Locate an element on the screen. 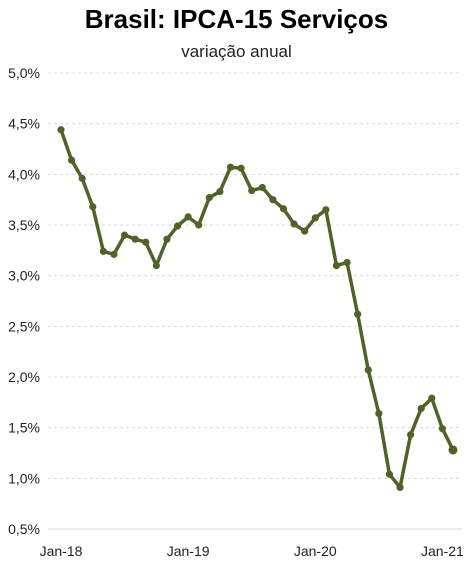 This screenshot has width=473, height=567. y-tick-label: 5,0% is located at coordinates (24, 73).